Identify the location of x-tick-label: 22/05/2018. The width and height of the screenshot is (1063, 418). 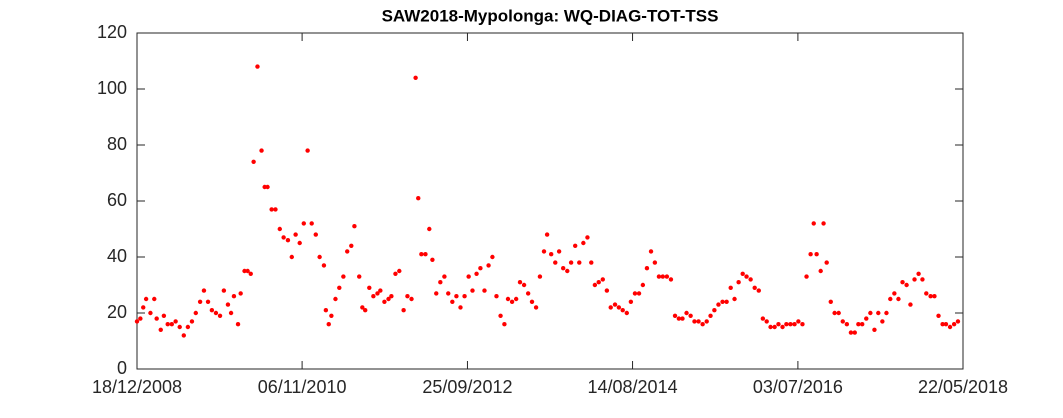
(963, 387).